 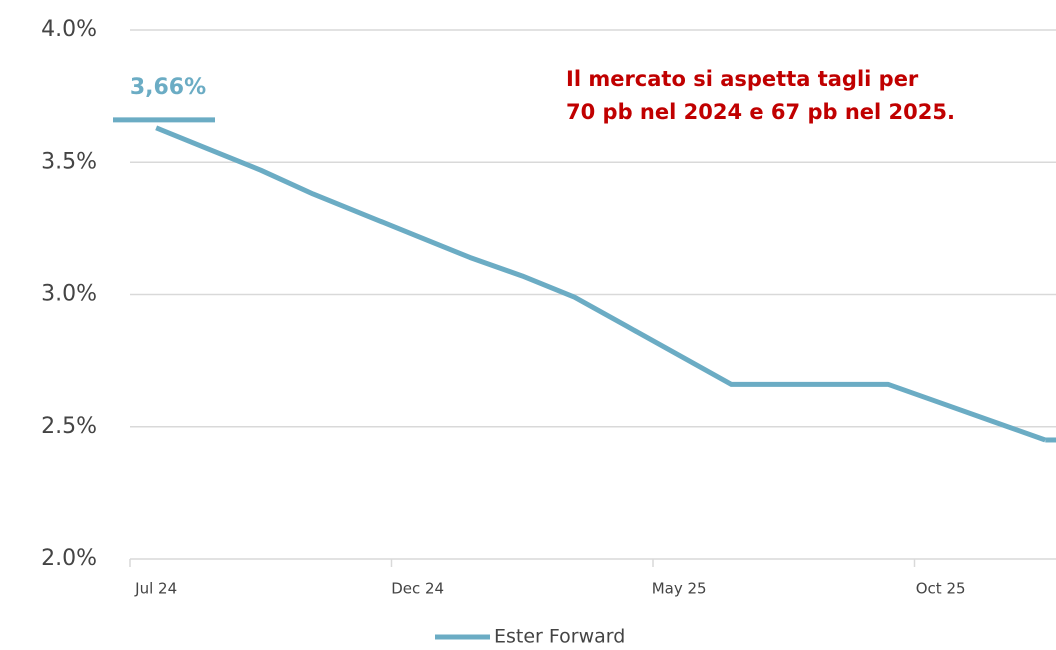 What do you see at coordinates (69, 558) in the screenshot?
I see `y-tick-label: 2.0%` at bounding box center [69, 558].